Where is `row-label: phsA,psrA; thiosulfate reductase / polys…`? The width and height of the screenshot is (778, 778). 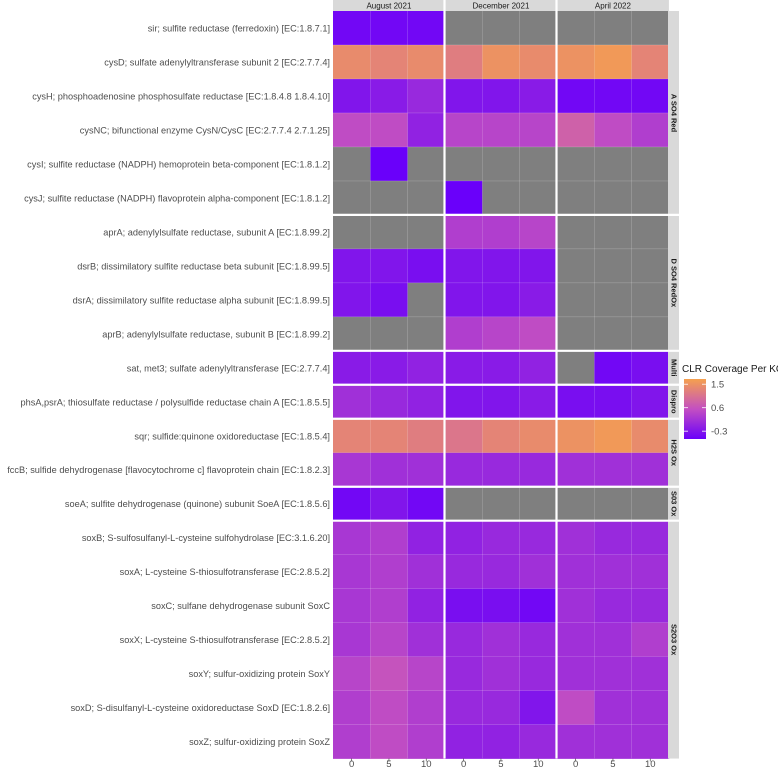 row-label: phsA,psrA; thiosulfate reductase / polys… is located at coordinates (176, 402).